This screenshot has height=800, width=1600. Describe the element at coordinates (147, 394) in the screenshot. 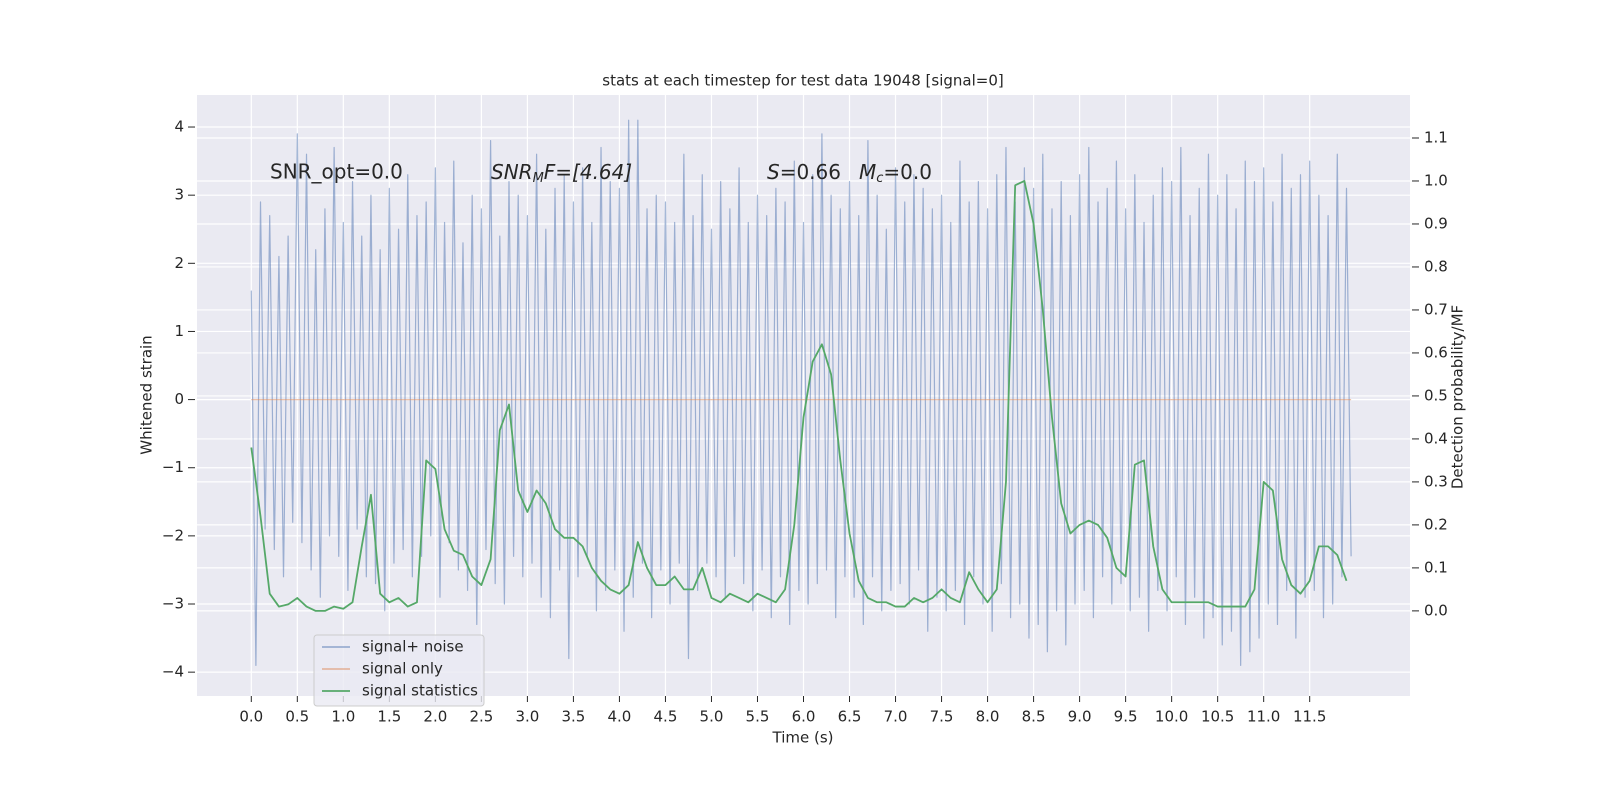

I see `y-axis-label: Whitened strain` at that location.